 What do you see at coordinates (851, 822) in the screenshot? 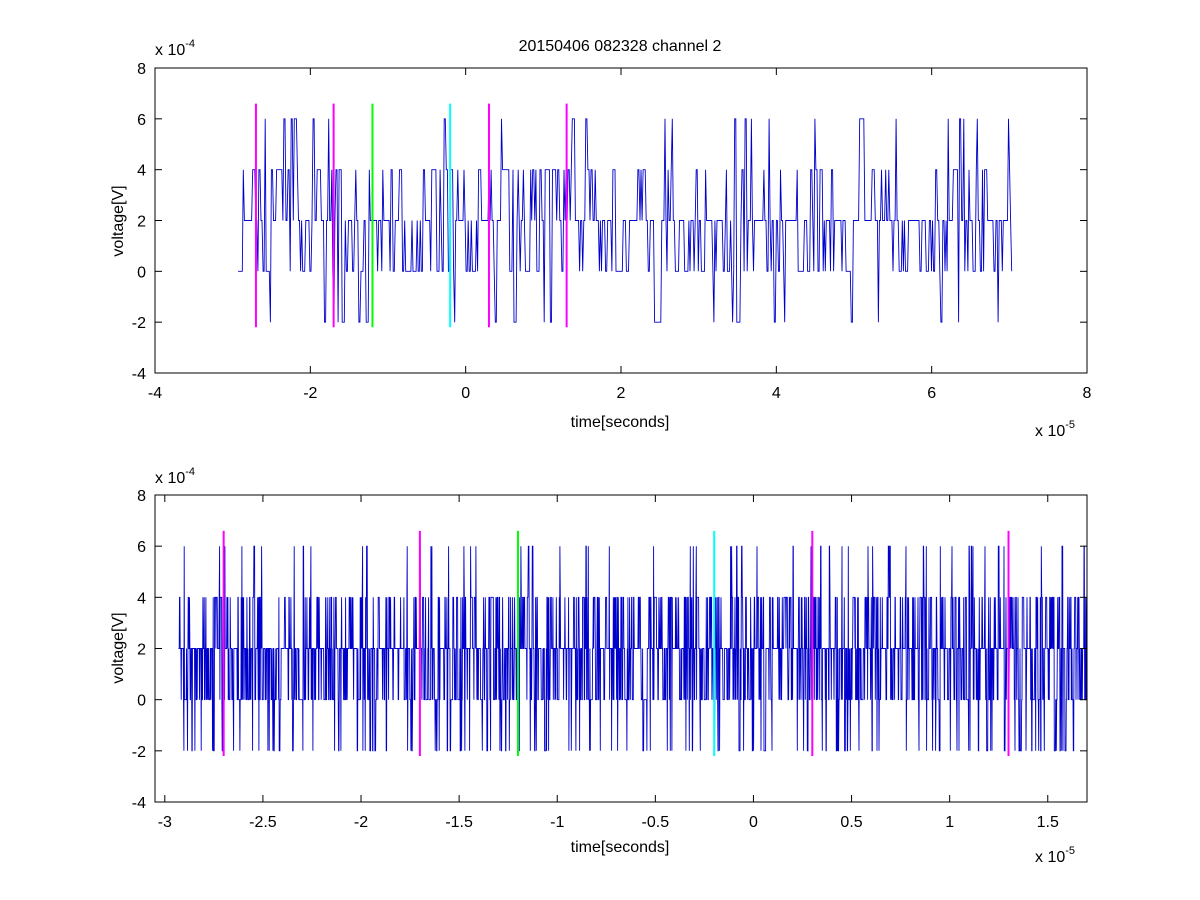
I see `x-tick-label: 0.5` at bounding box center [851, 822].